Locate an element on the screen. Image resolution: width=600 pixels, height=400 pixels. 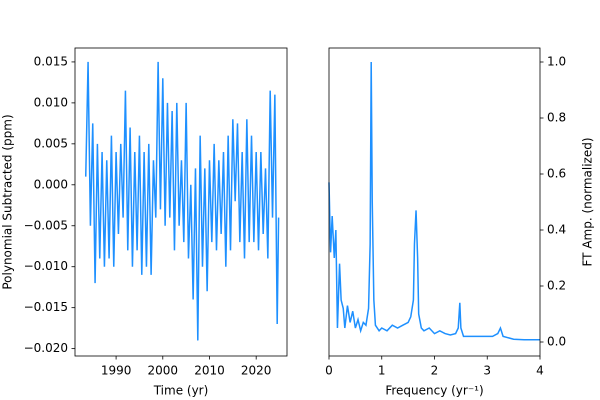
y-tick-label: 0.4 is located at coordinates (556, 230).